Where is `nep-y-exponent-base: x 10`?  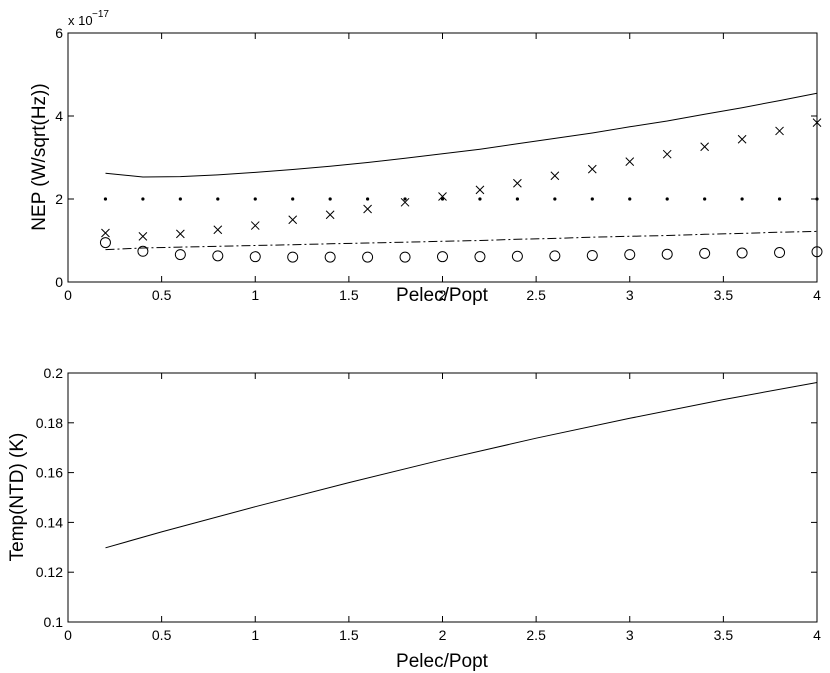
nep-y-exponent-base: x 10 is located at coordinates (80, 20).